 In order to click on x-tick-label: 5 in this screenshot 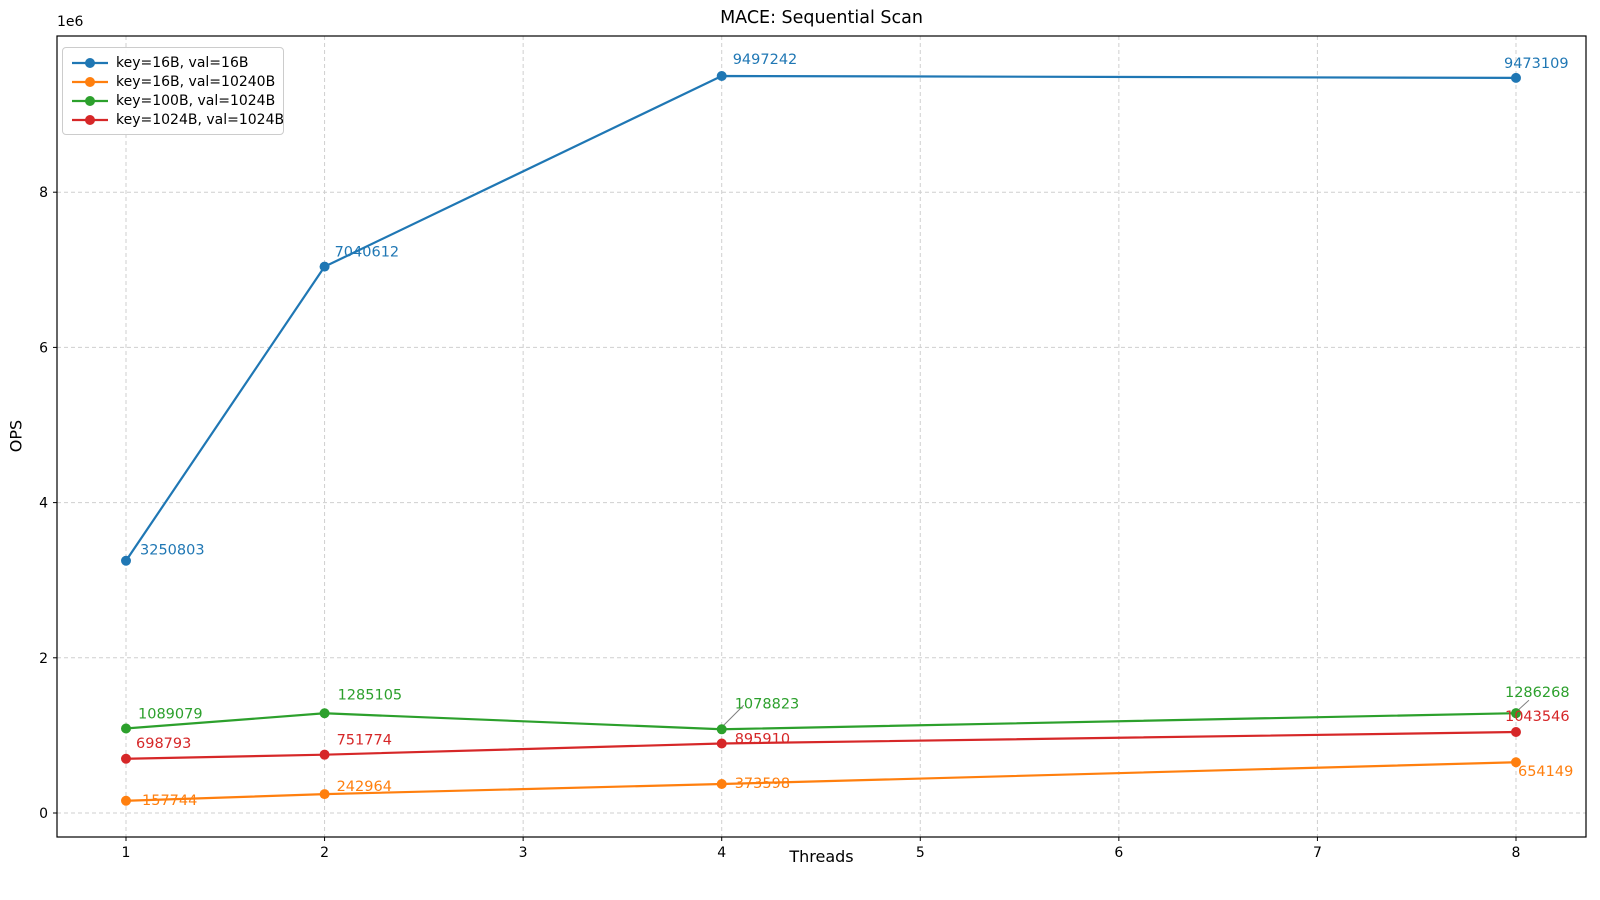, I will do `click(920, 853)`.